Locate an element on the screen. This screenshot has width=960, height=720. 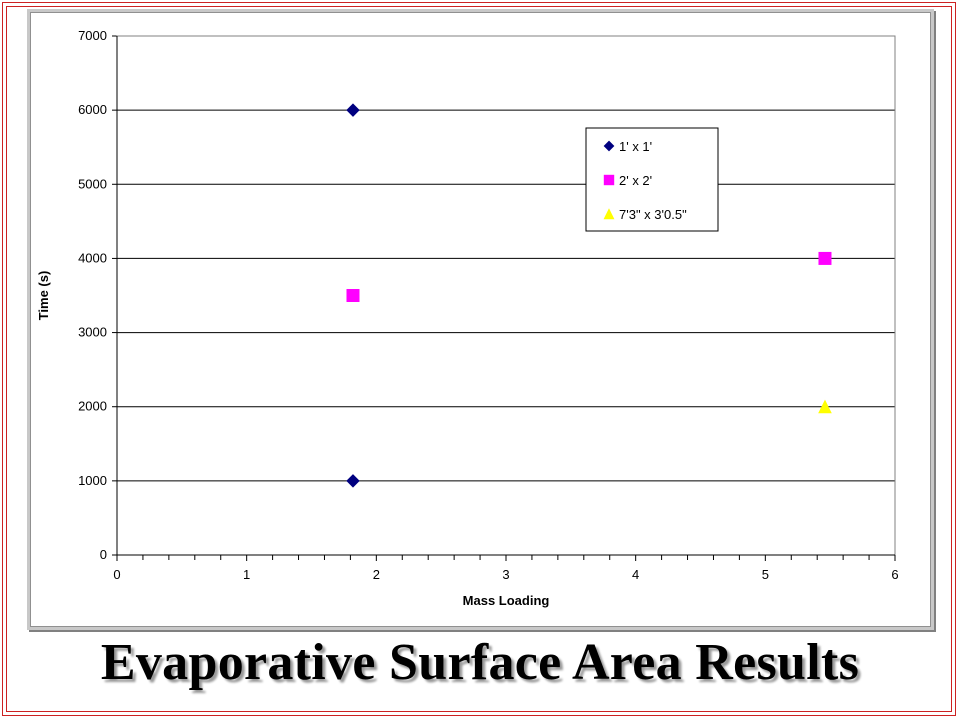
x-tick-label: 0 is located at coordinates (116, 574).